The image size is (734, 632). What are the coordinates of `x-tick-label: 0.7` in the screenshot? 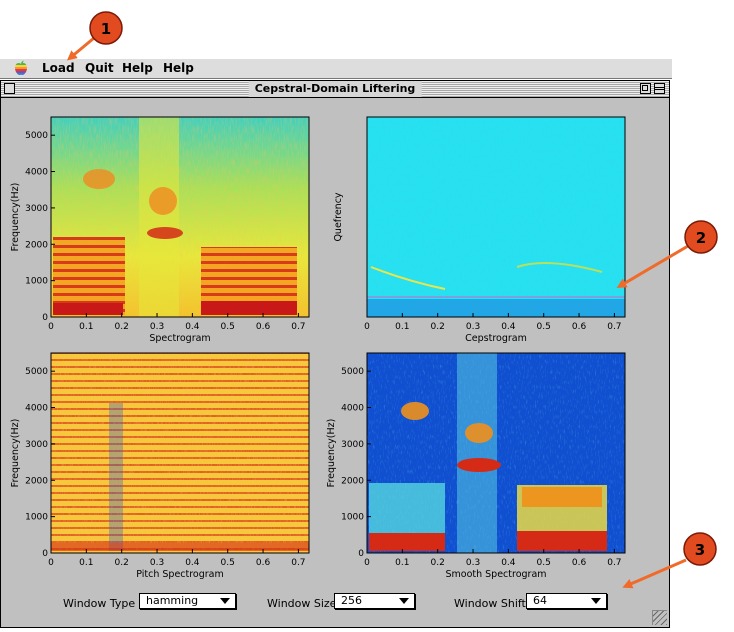 It's located at (298, 327).